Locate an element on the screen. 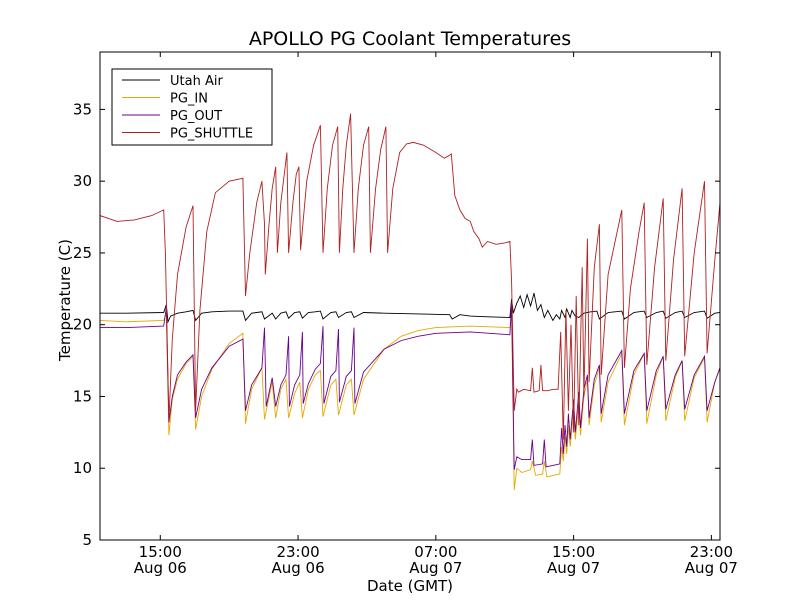 This screenshot has height=600, width=800. y-tick-label: 5 is located at coordinates (87, 540).